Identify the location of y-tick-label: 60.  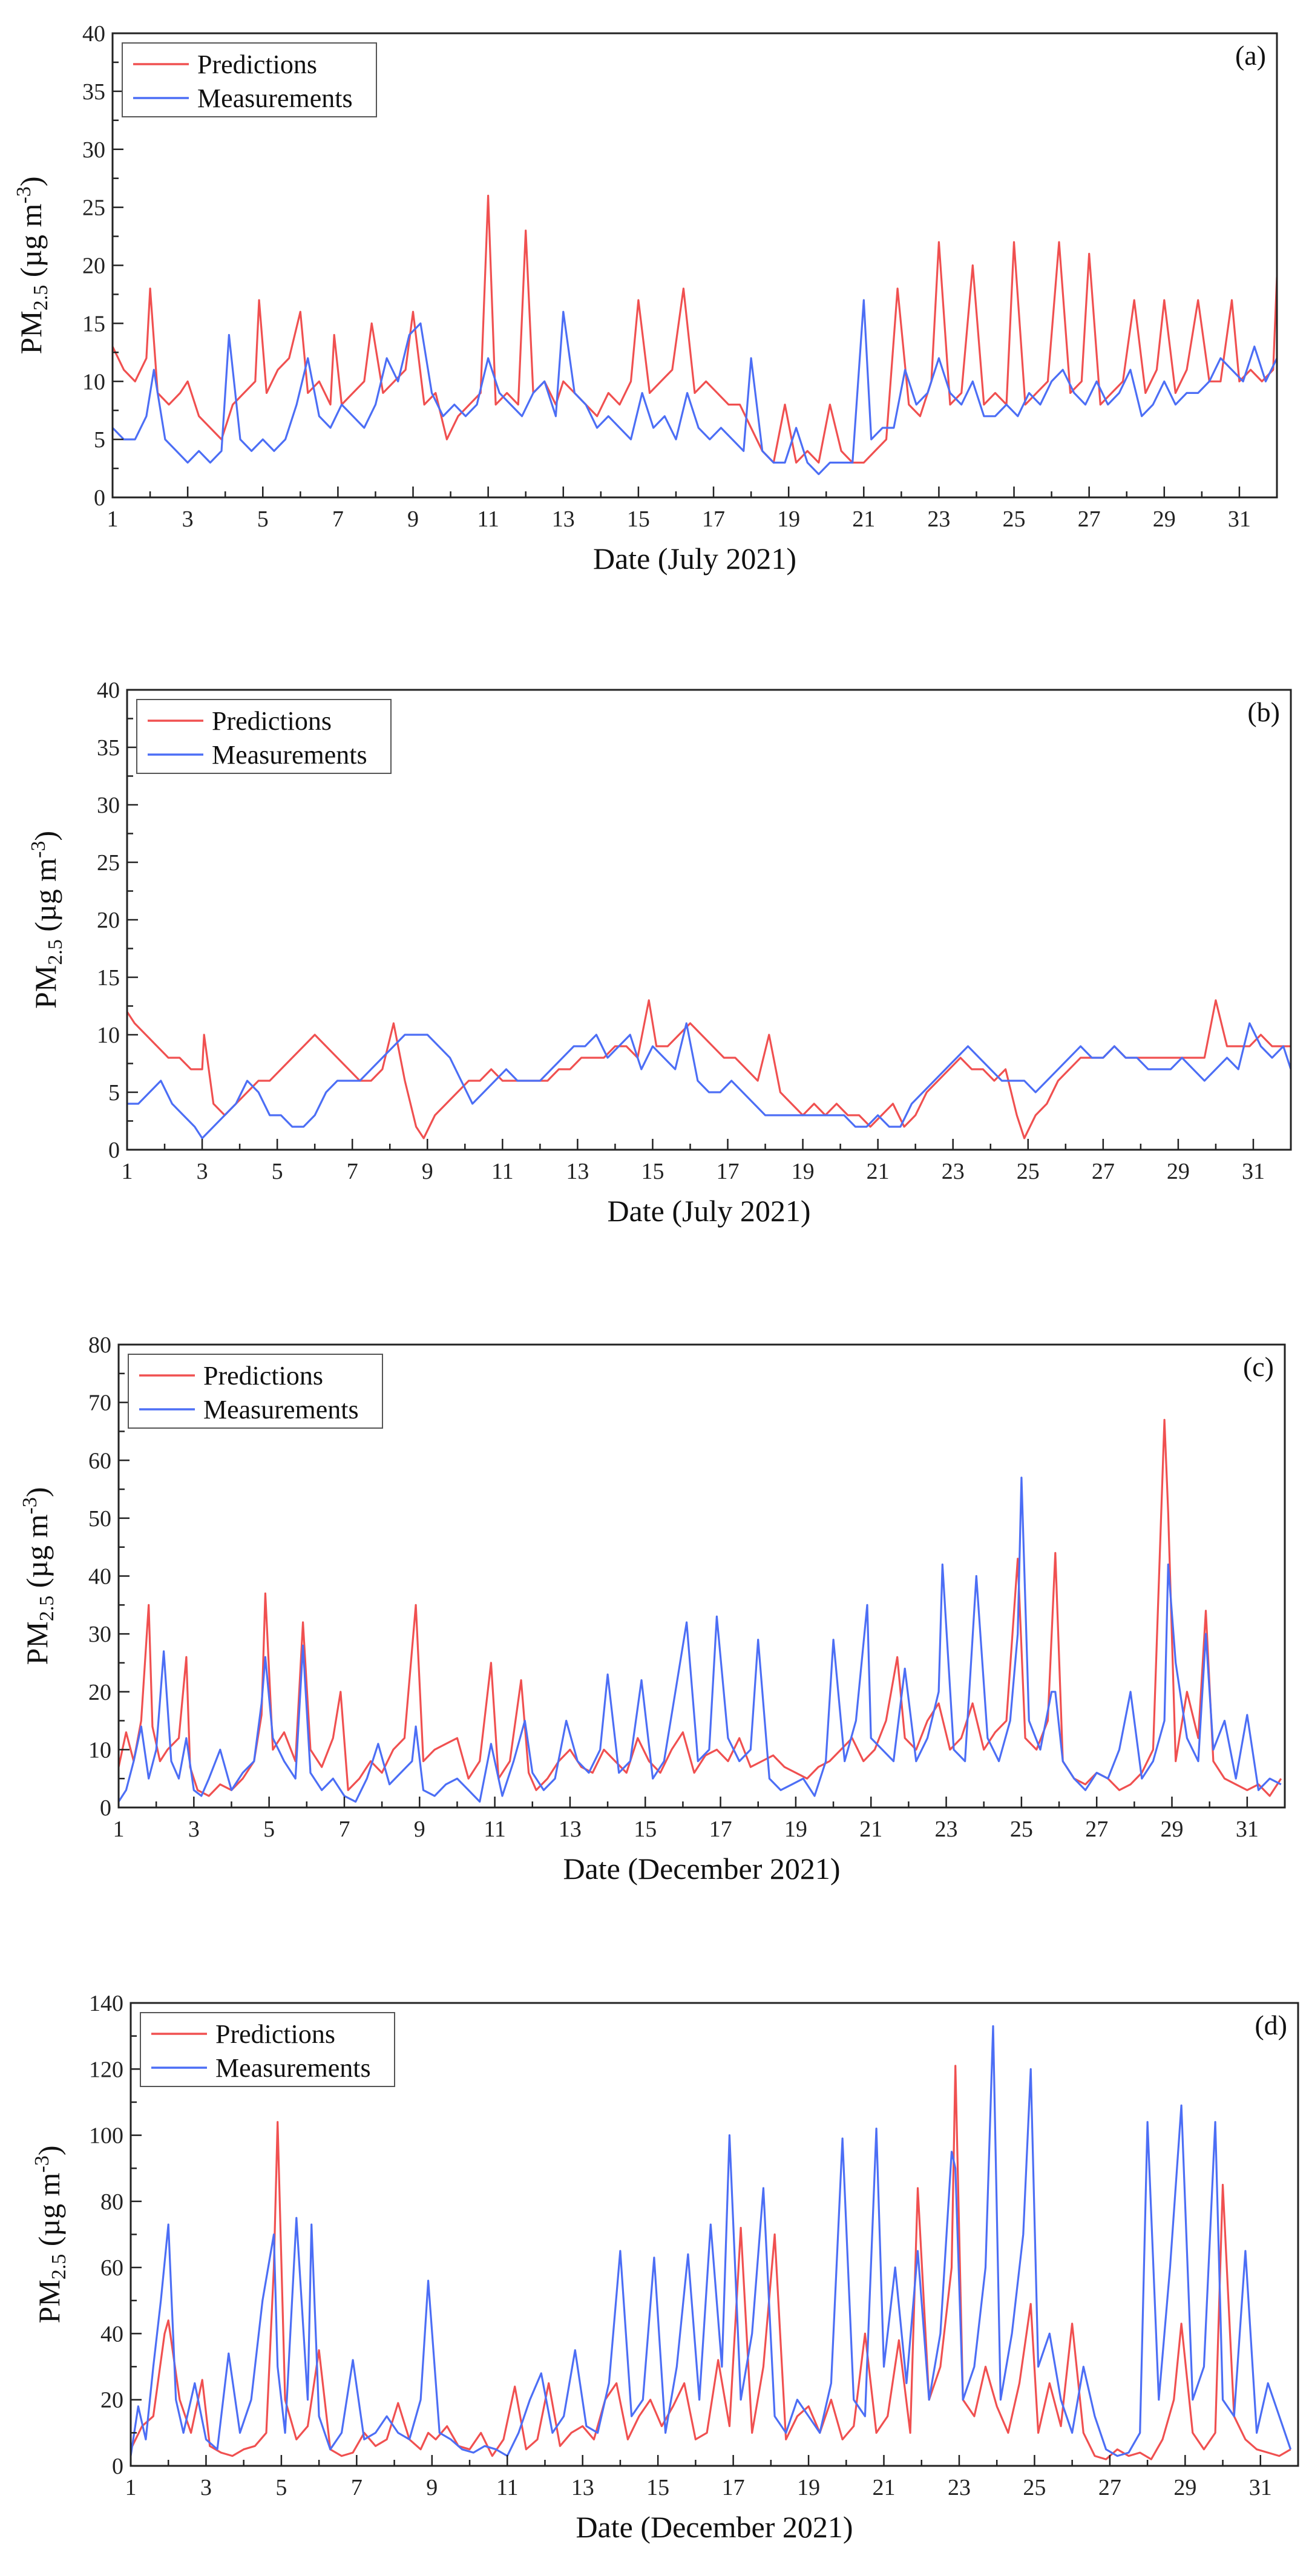
(99, 1460).